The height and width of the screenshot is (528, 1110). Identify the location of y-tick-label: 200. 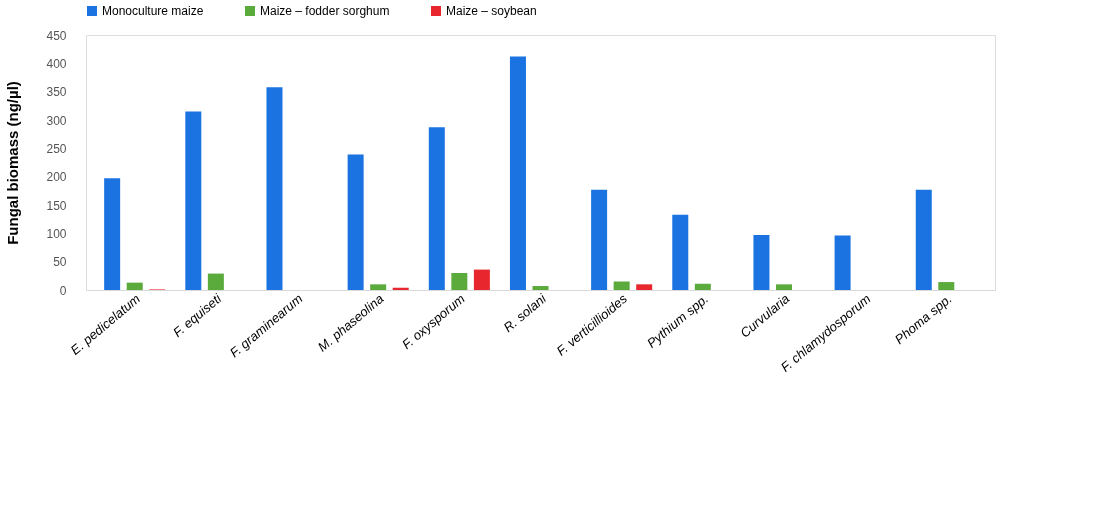
(56, 177).